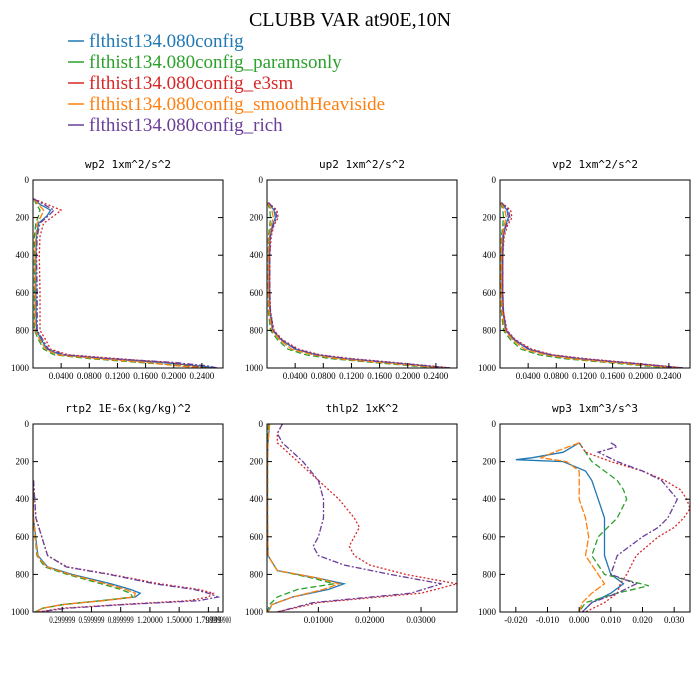  What do you see at coordinates (595, 164) in the screenshot?
I see `panel-title-2: vp2 1xm^2/s^2` at bounding box center [595, 164].